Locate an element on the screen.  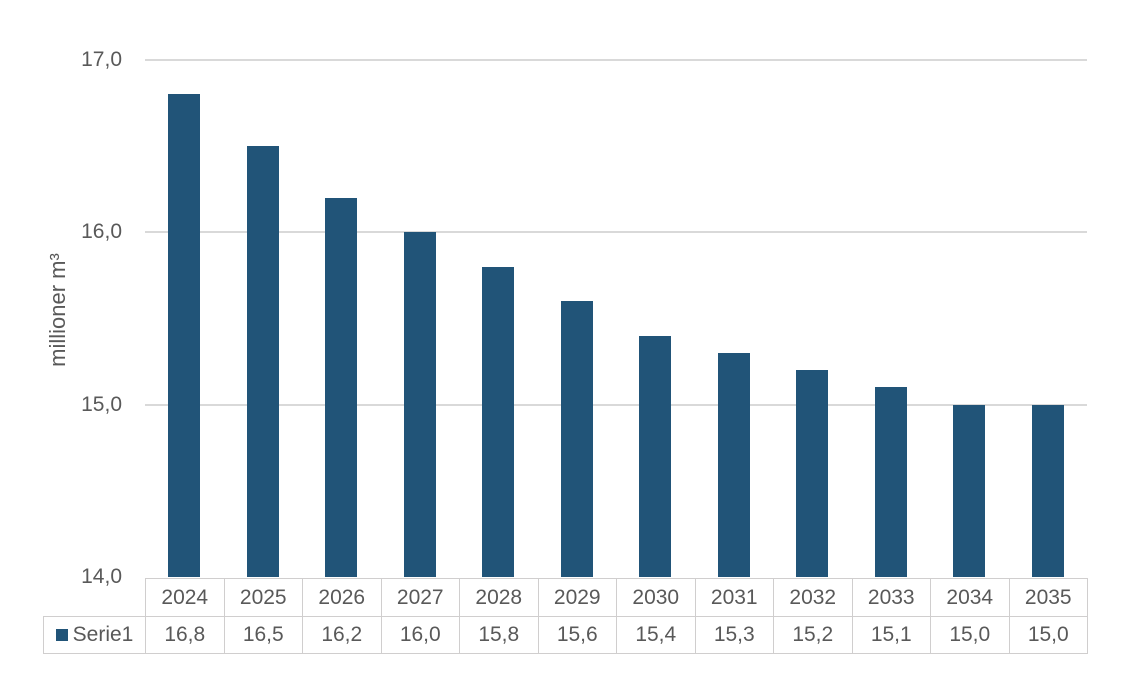
year-cell-2029: 2029 is located at coordinates (577, 597).